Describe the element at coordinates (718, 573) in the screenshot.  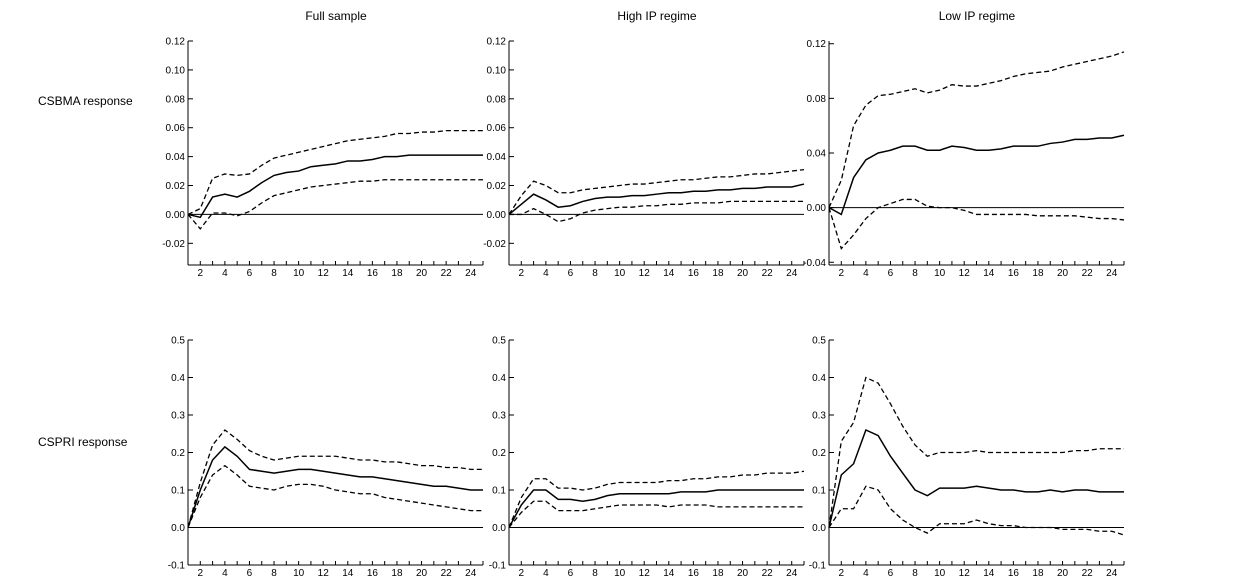
I see `panel-1-1-x-tick-label: 18` at that location.